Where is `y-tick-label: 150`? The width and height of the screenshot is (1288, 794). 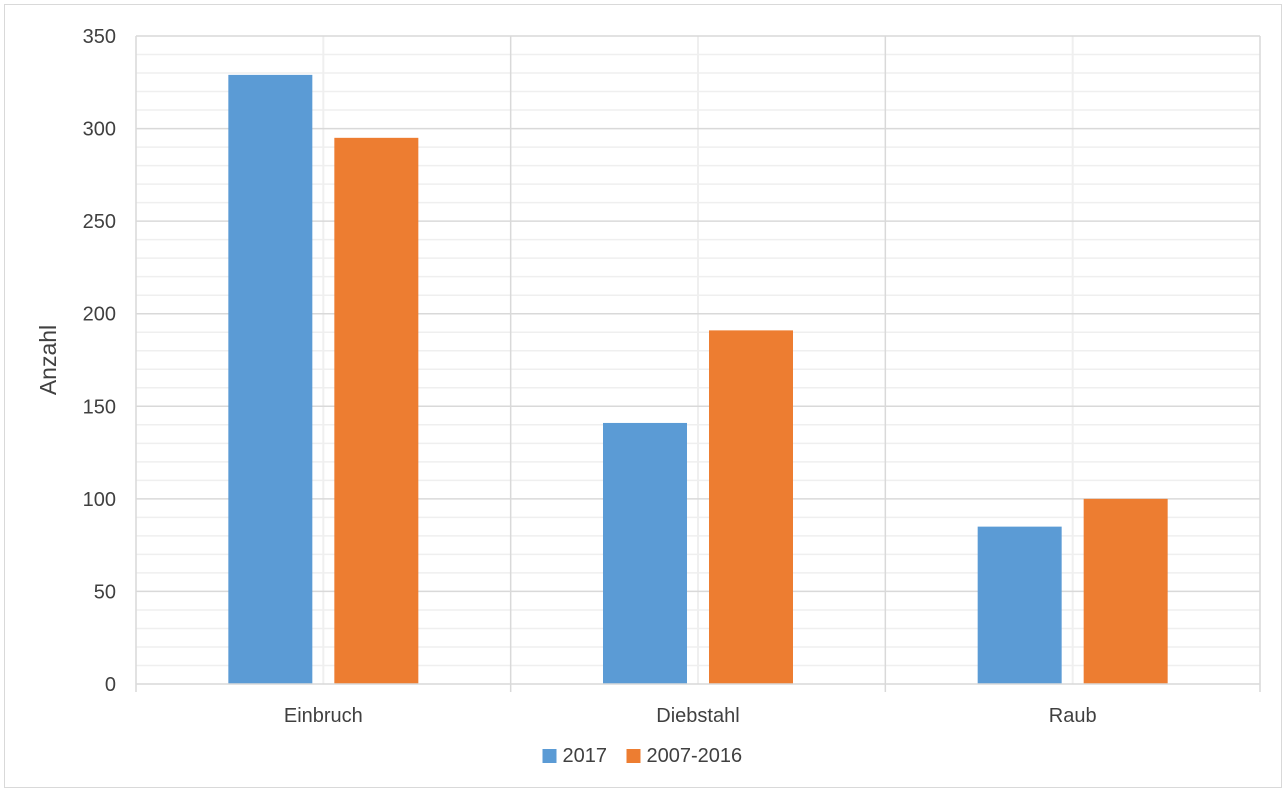
y-tick-label: 150 is located at coordinates (99, 407).